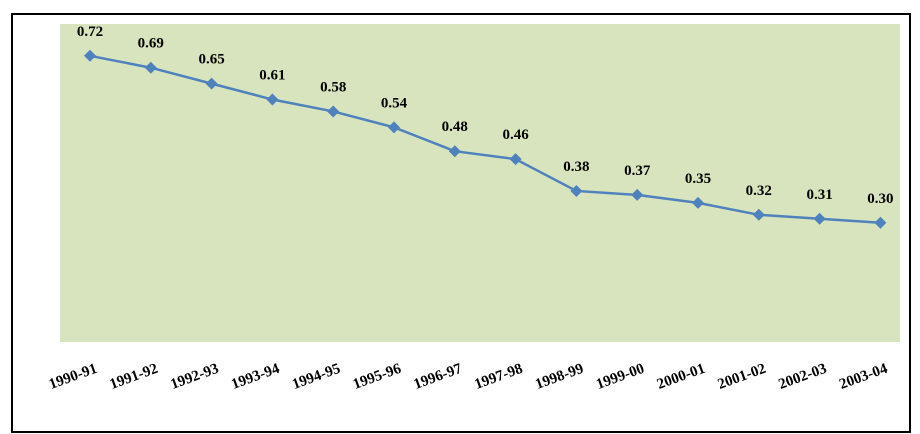  Describe the element at coordinates (90, 32) in the screenshot. I see `data-label: 0.72` at that location.